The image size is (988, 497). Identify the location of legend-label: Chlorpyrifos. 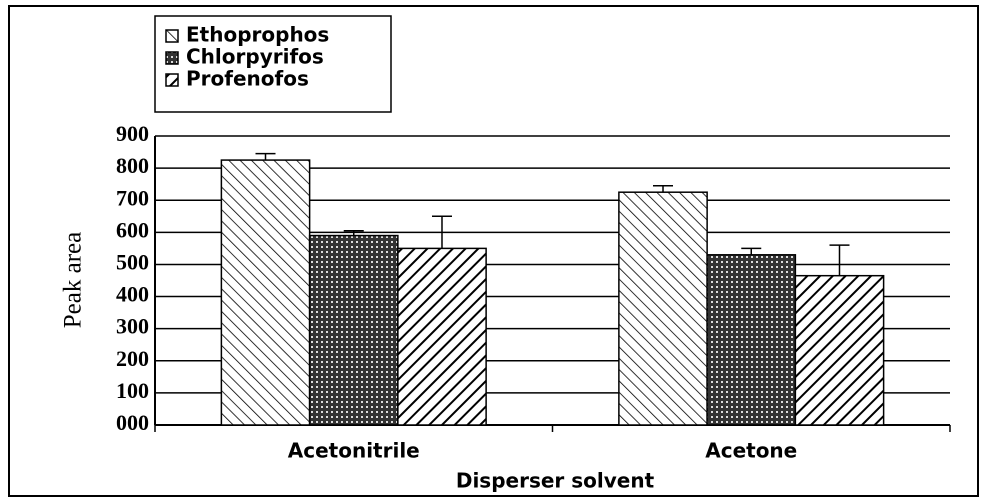
(255, 57).